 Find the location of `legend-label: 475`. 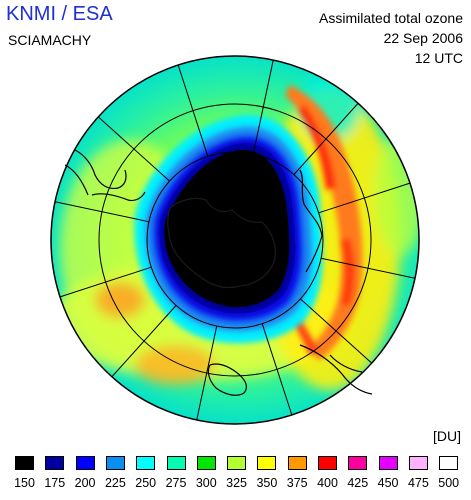

legend-label: 475 is located at coordinates (418, 483).